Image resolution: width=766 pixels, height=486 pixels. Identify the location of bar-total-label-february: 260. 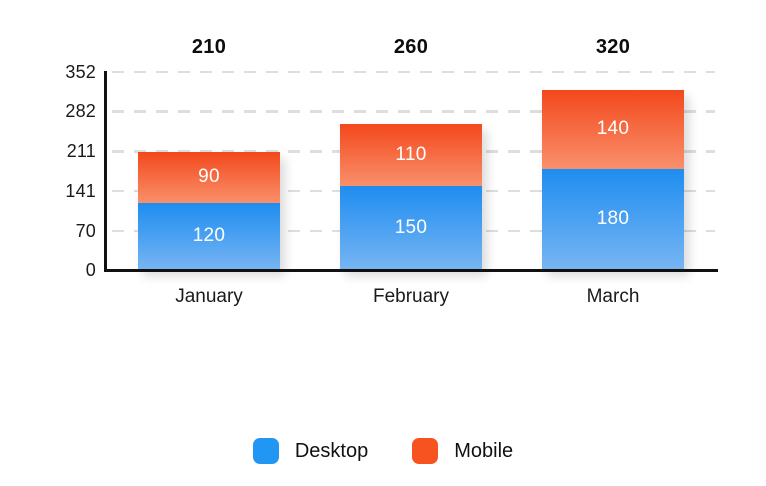
(411, 47).